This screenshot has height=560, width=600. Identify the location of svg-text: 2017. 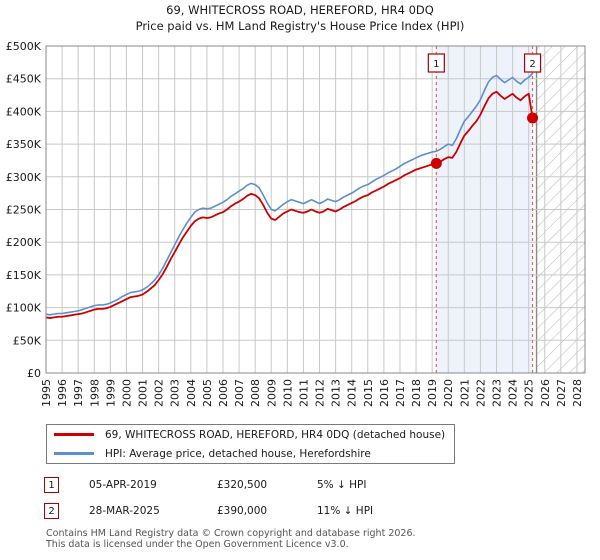
(400, 393).